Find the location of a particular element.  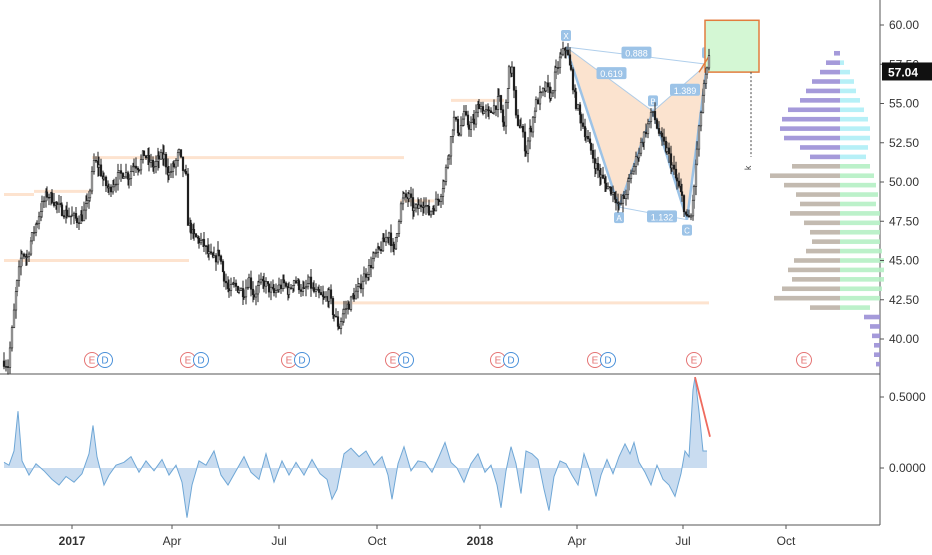

point-label-text: C is located at coordinates (687, 231).